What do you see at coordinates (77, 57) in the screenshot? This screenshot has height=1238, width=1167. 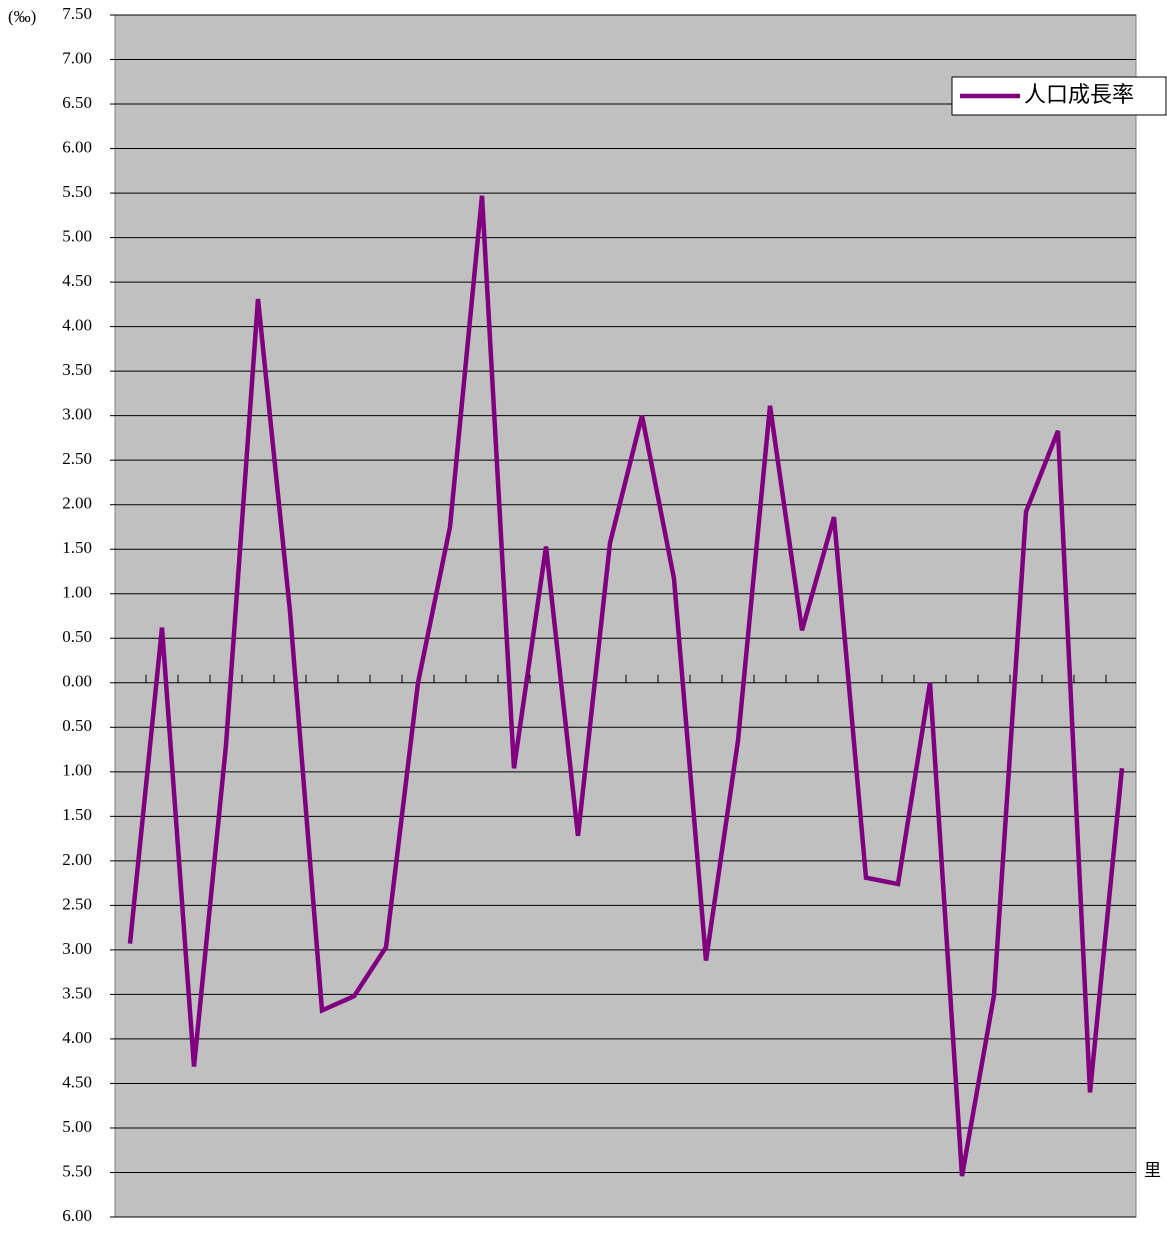 I see `y-tick-label: 7.00` at bounding box center [77, 57].